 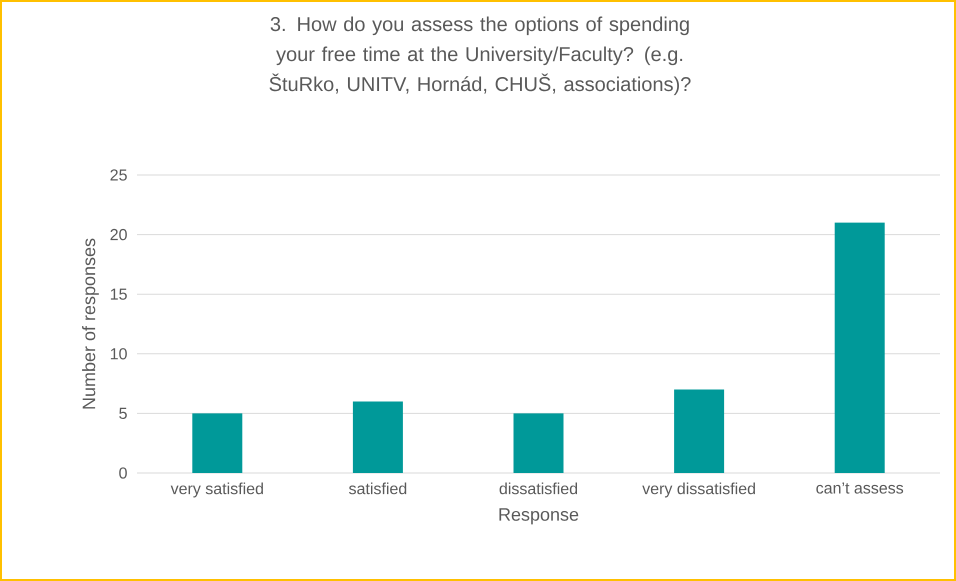 I want to click on y-tick-label: 20, so click(x=118, y=234).